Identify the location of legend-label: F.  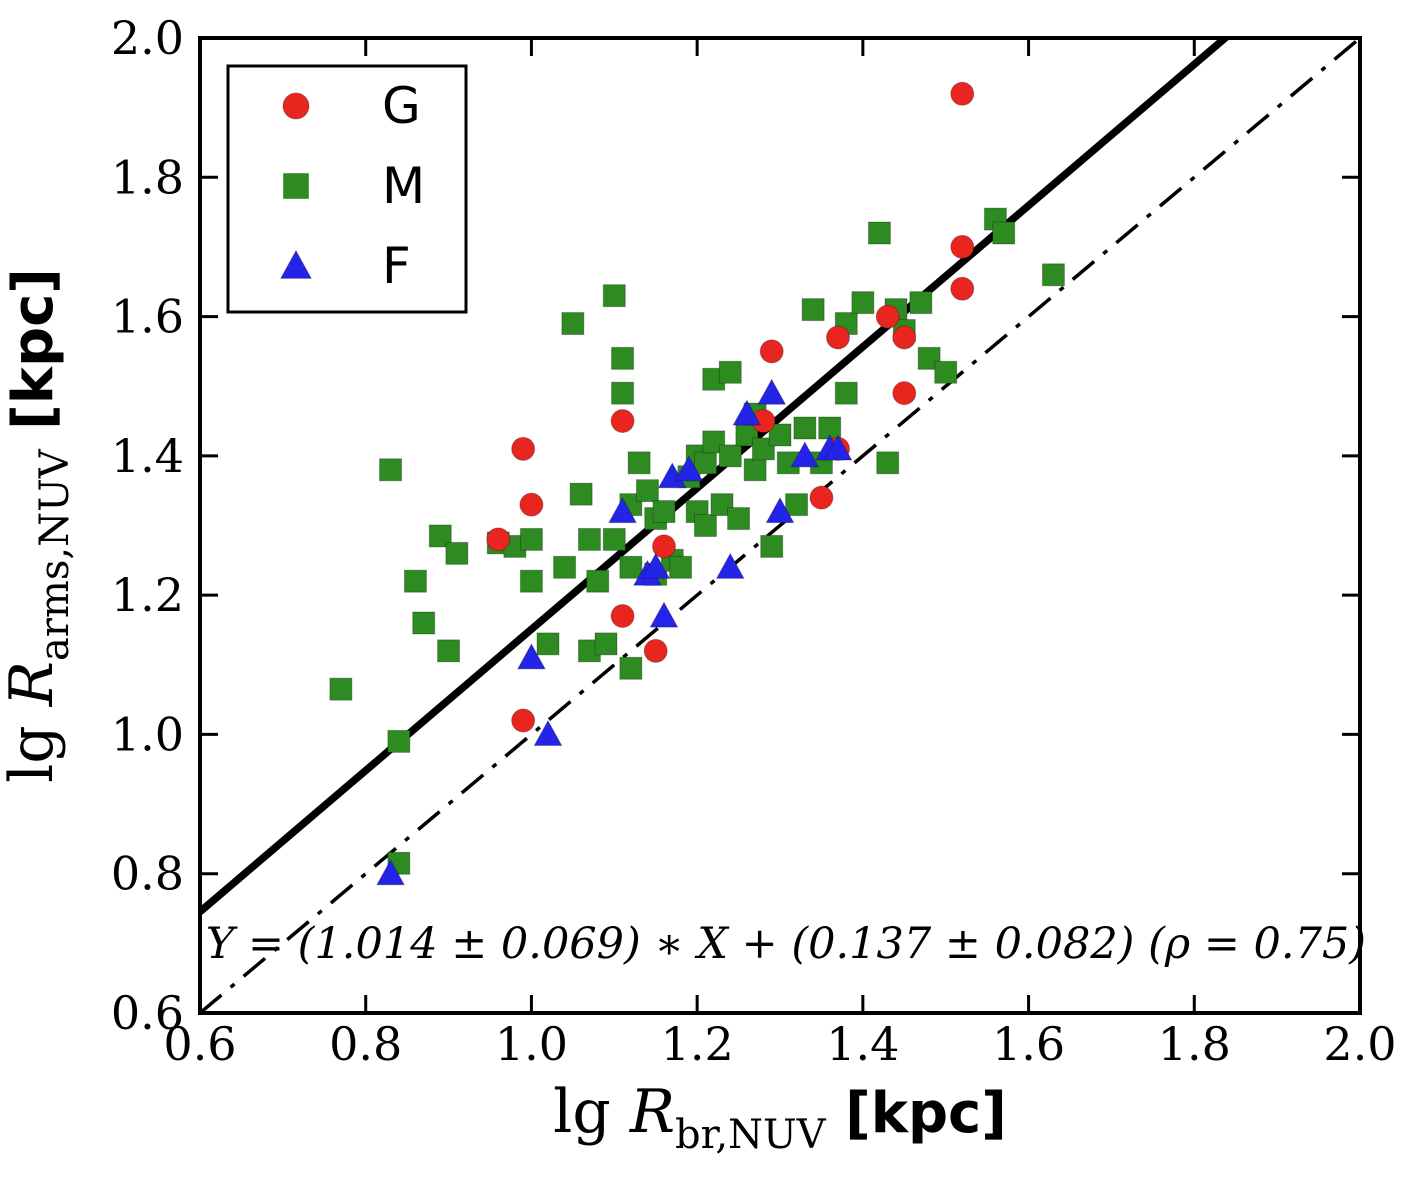
(396, 266).